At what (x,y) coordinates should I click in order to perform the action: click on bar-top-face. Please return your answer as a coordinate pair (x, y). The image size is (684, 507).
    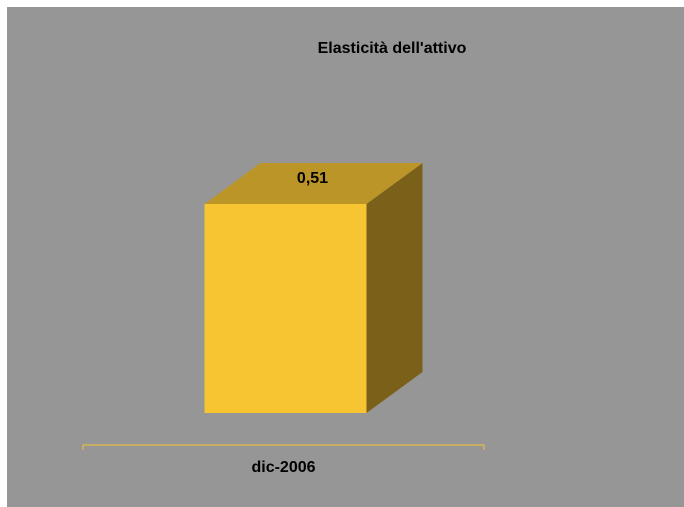
    Looking at the image, I should click on (313, 183).